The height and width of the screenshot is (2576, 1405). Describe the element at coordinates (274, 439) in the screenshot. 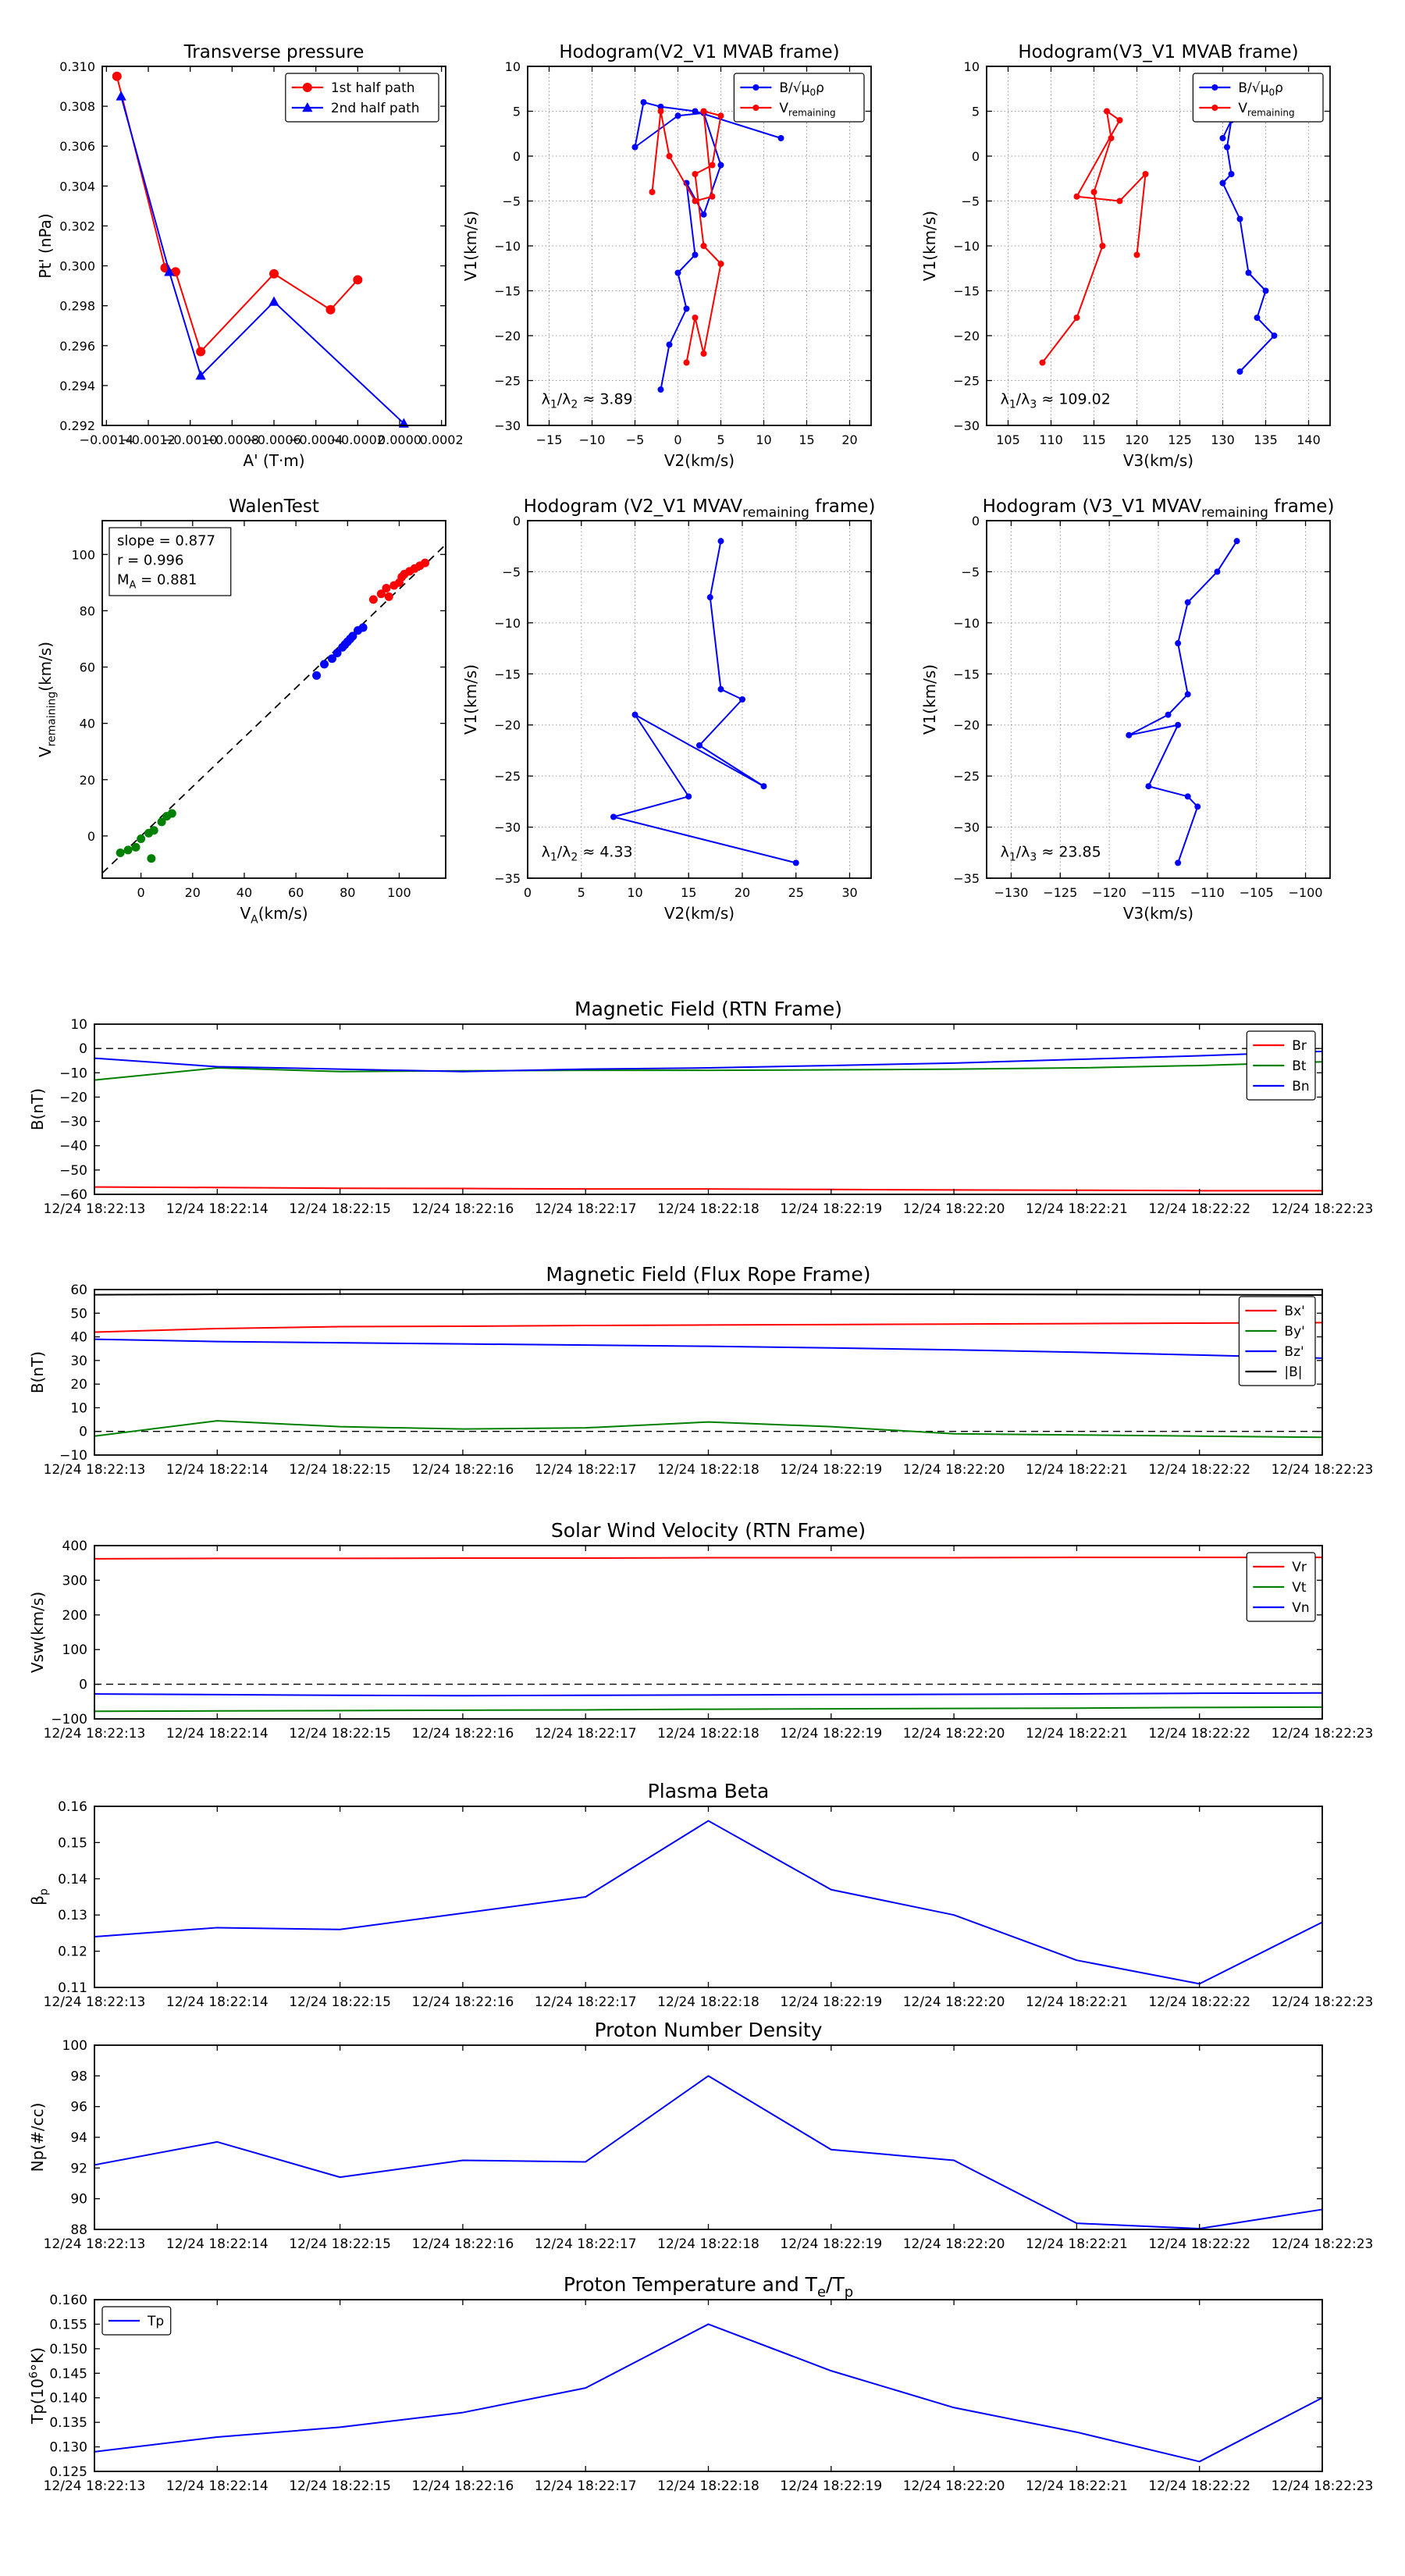

I see `svg-text: −0.0006` at that location.